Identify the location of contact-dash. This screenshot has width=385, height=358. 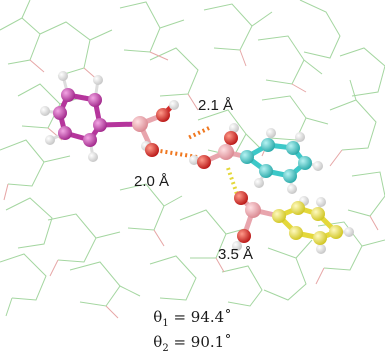
(233, 184).